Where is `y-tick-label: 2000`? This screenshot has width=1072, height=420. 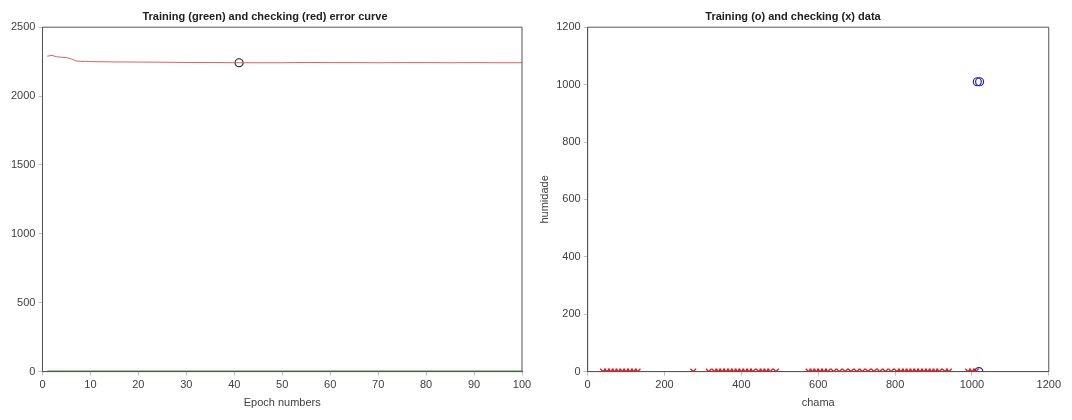
y-tick-label: 2000 is located at coordinates (23, 95).